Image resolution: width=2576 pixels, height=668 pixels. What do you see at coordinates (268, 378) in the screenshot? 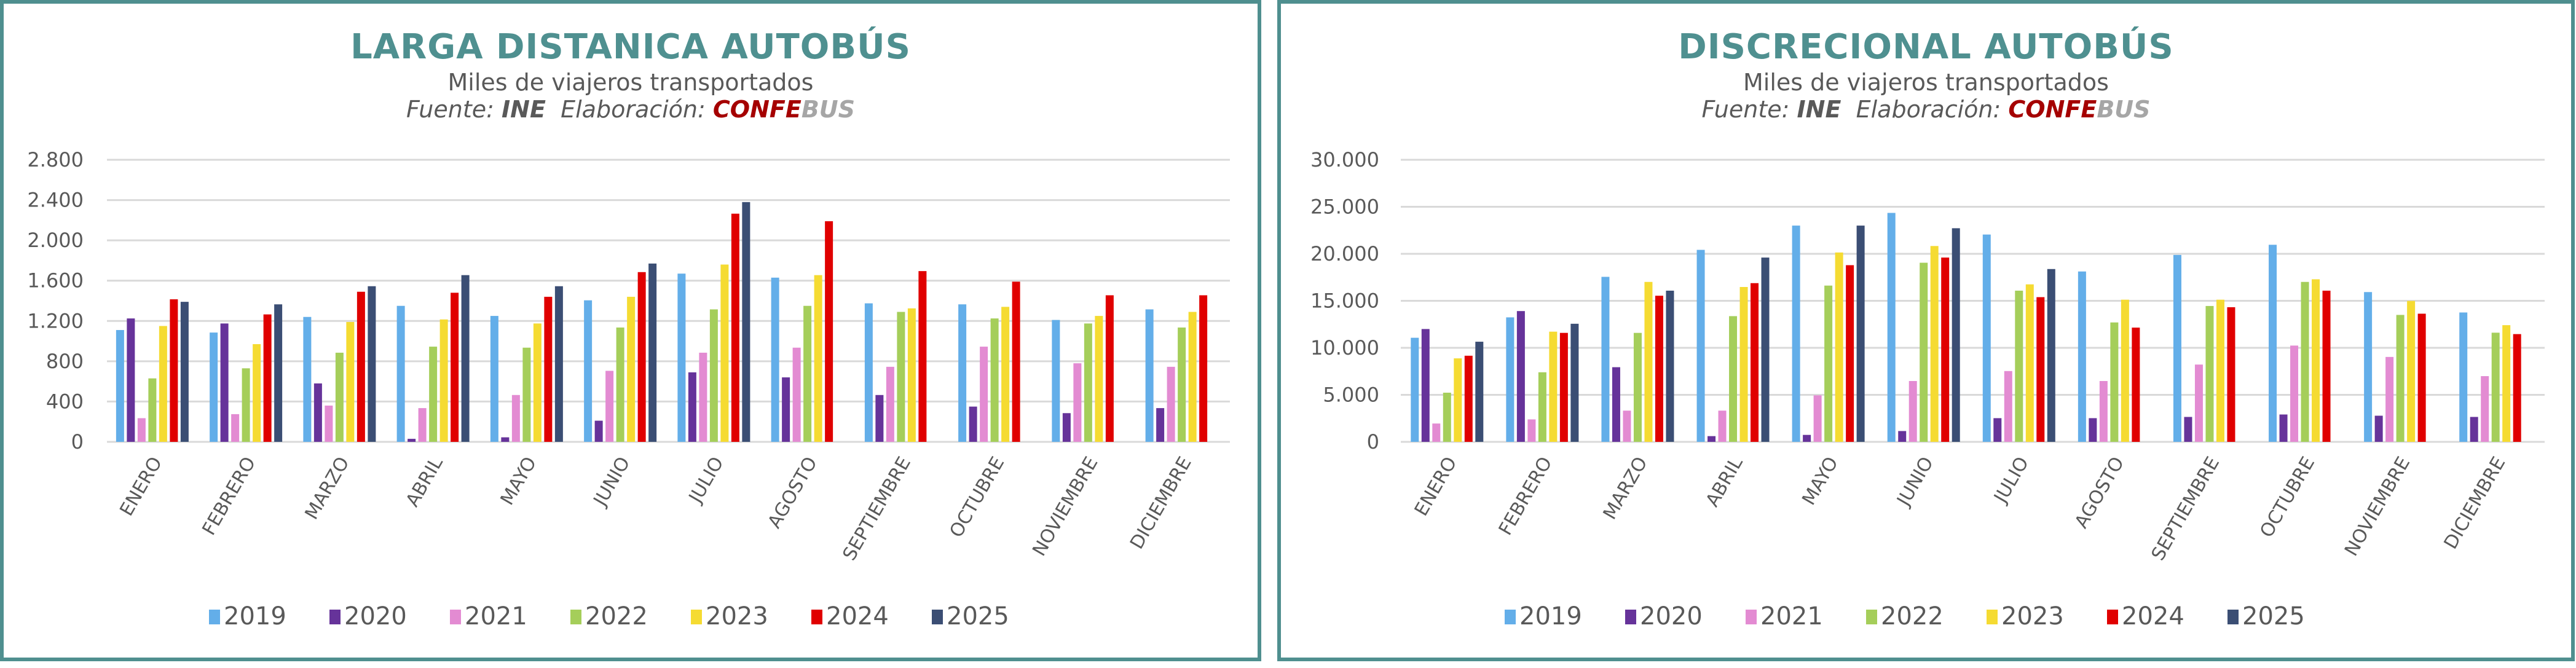
I see `bar-2024-febrero` at bounding box center [268, 378].